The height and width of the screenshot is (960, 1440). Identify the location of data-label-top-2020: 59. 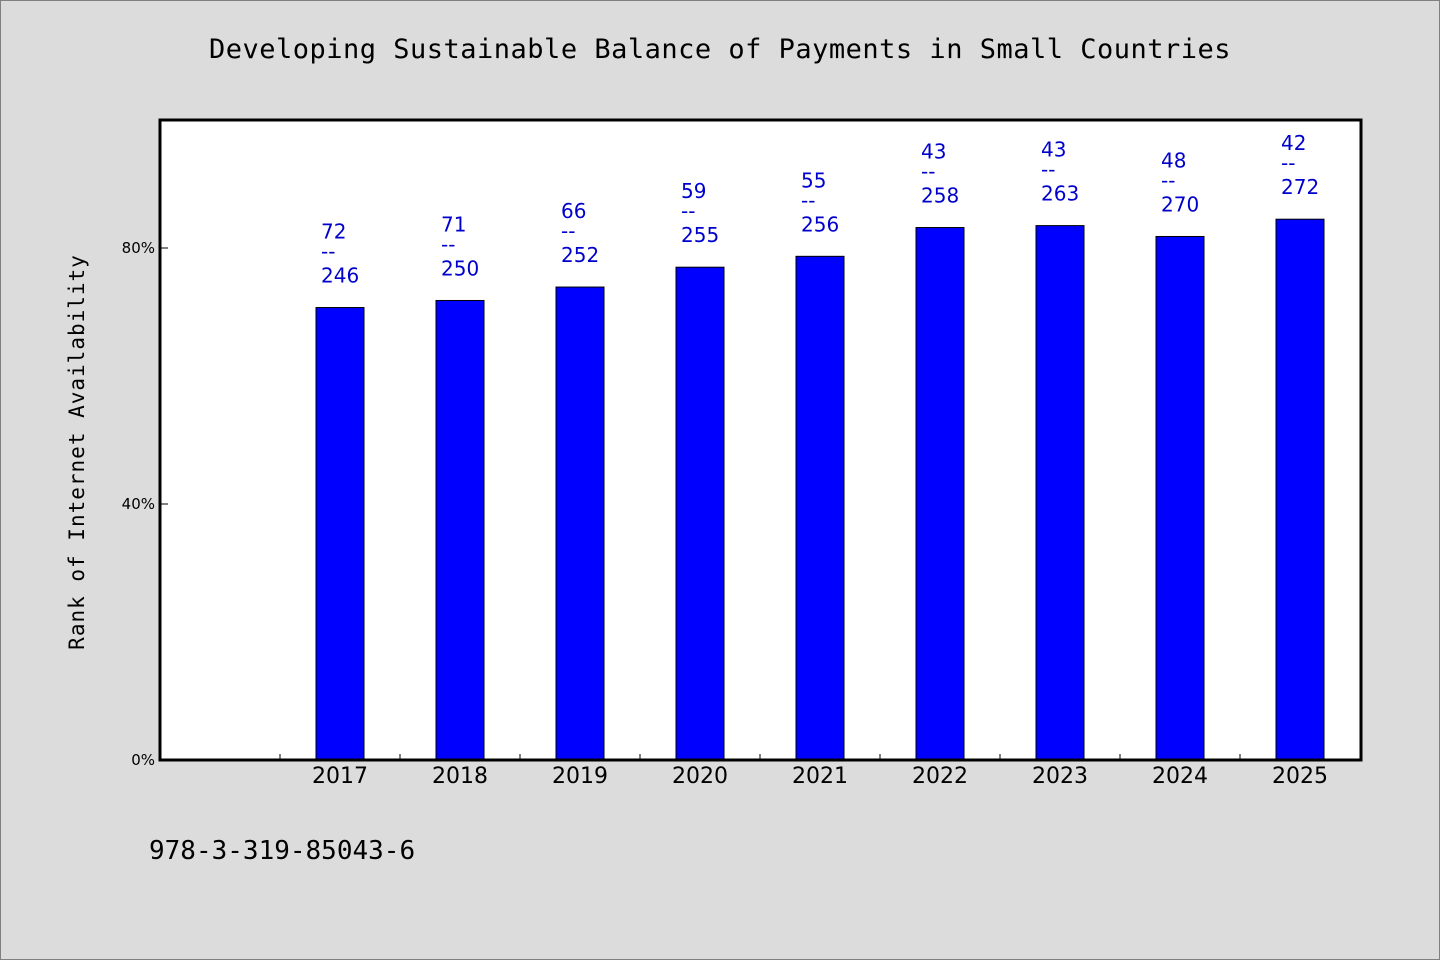
(693, 191).